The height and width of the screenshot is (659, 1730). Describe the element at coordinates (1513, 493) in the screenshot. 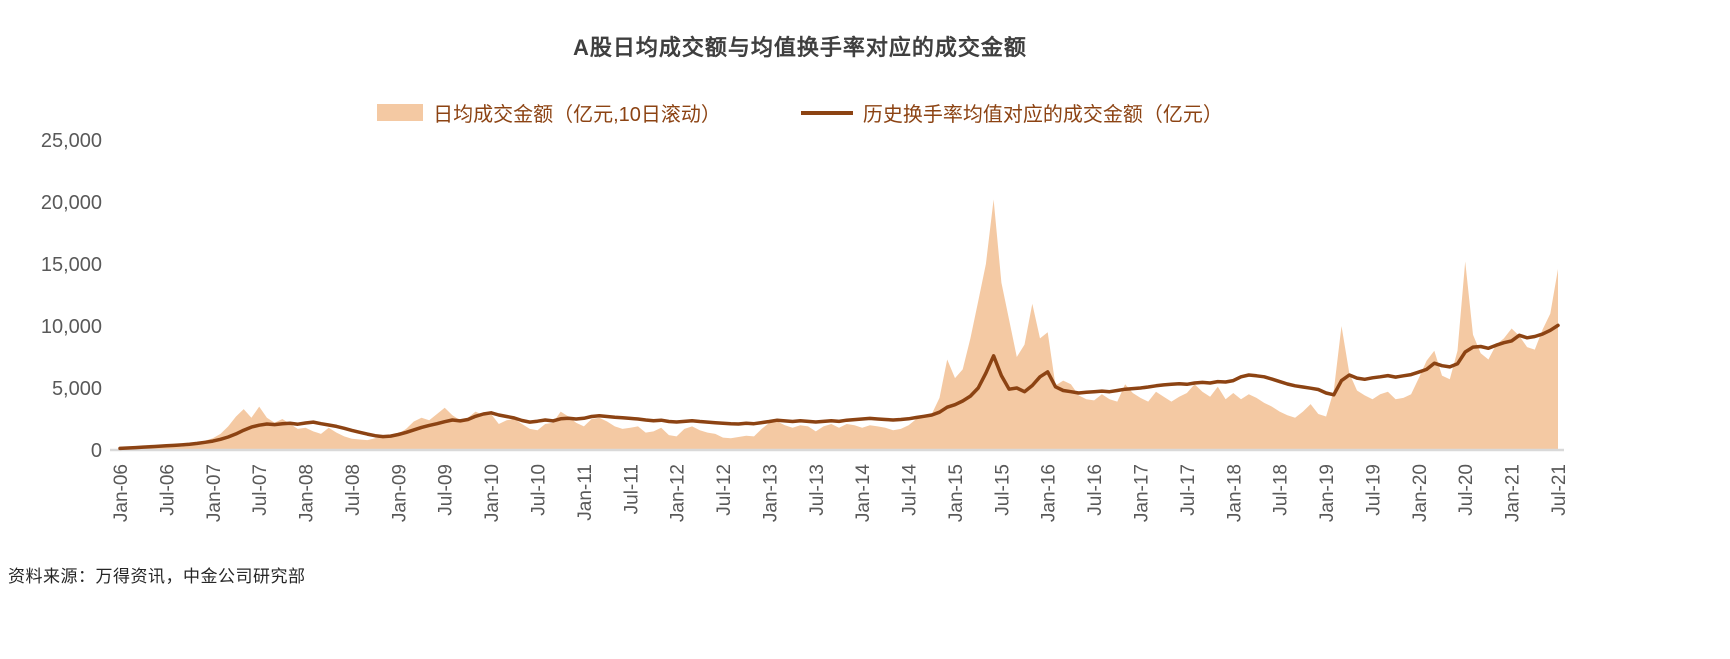

I see `x-axis-tick-label: Jan-21` at that location.